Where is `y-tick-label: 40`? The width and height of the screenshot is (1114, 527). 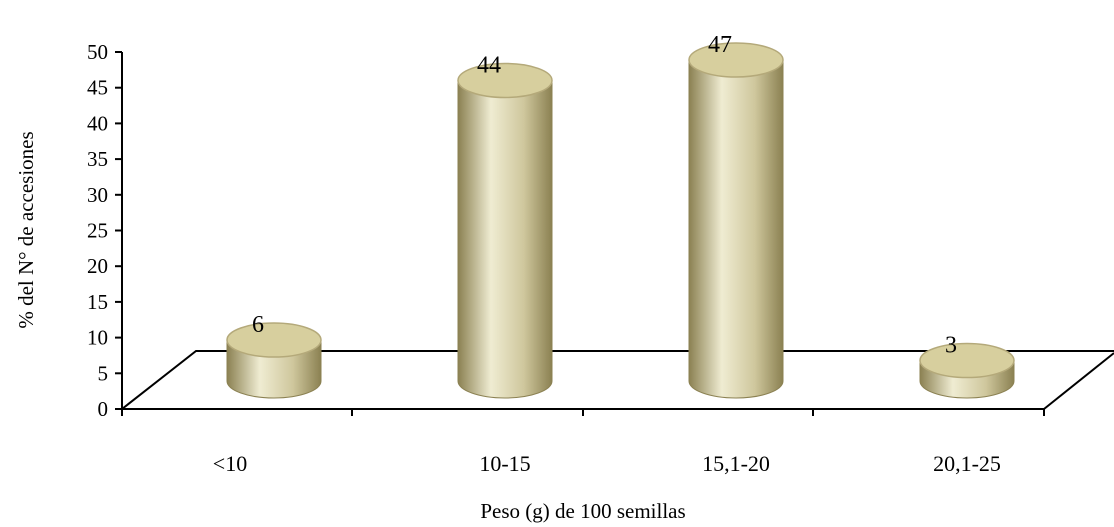 y-tick-label: 40 is located at coordinates (97, 123).